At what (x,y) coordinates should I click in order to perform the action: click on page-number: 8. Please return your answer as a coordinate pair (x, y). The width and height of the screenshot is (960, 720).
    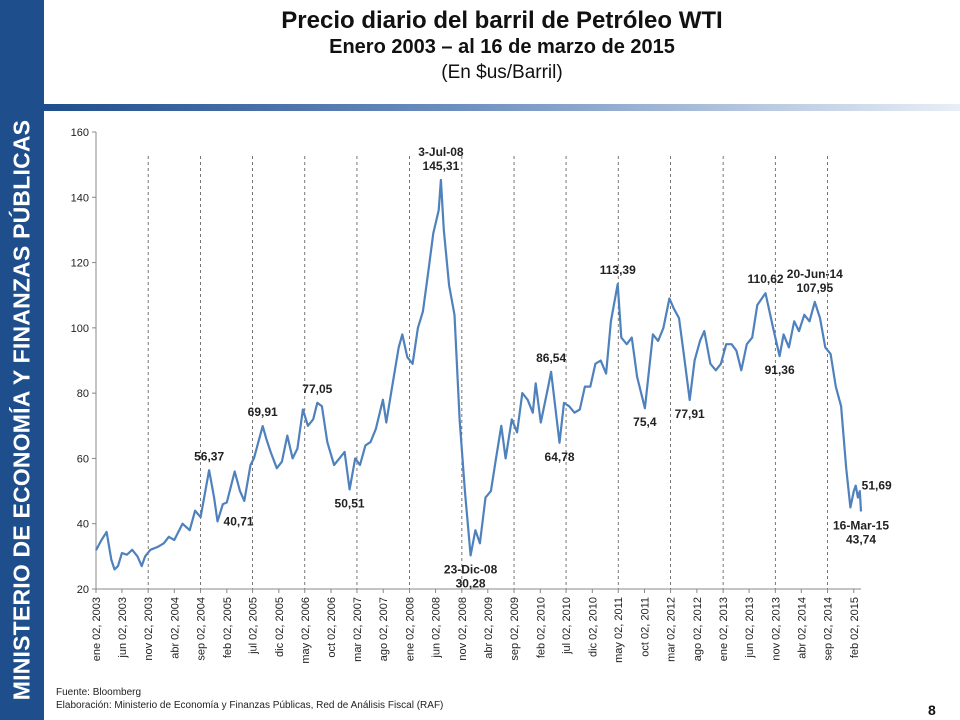
    Looking at the image, I should click on (932, 710).